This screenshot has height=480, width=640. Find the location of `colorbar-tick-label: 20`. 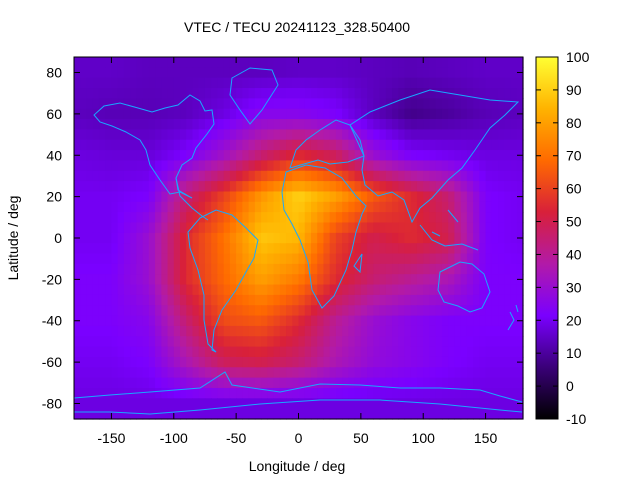

colorbar-tick-label: 20 is located at coordinates (574, 320).